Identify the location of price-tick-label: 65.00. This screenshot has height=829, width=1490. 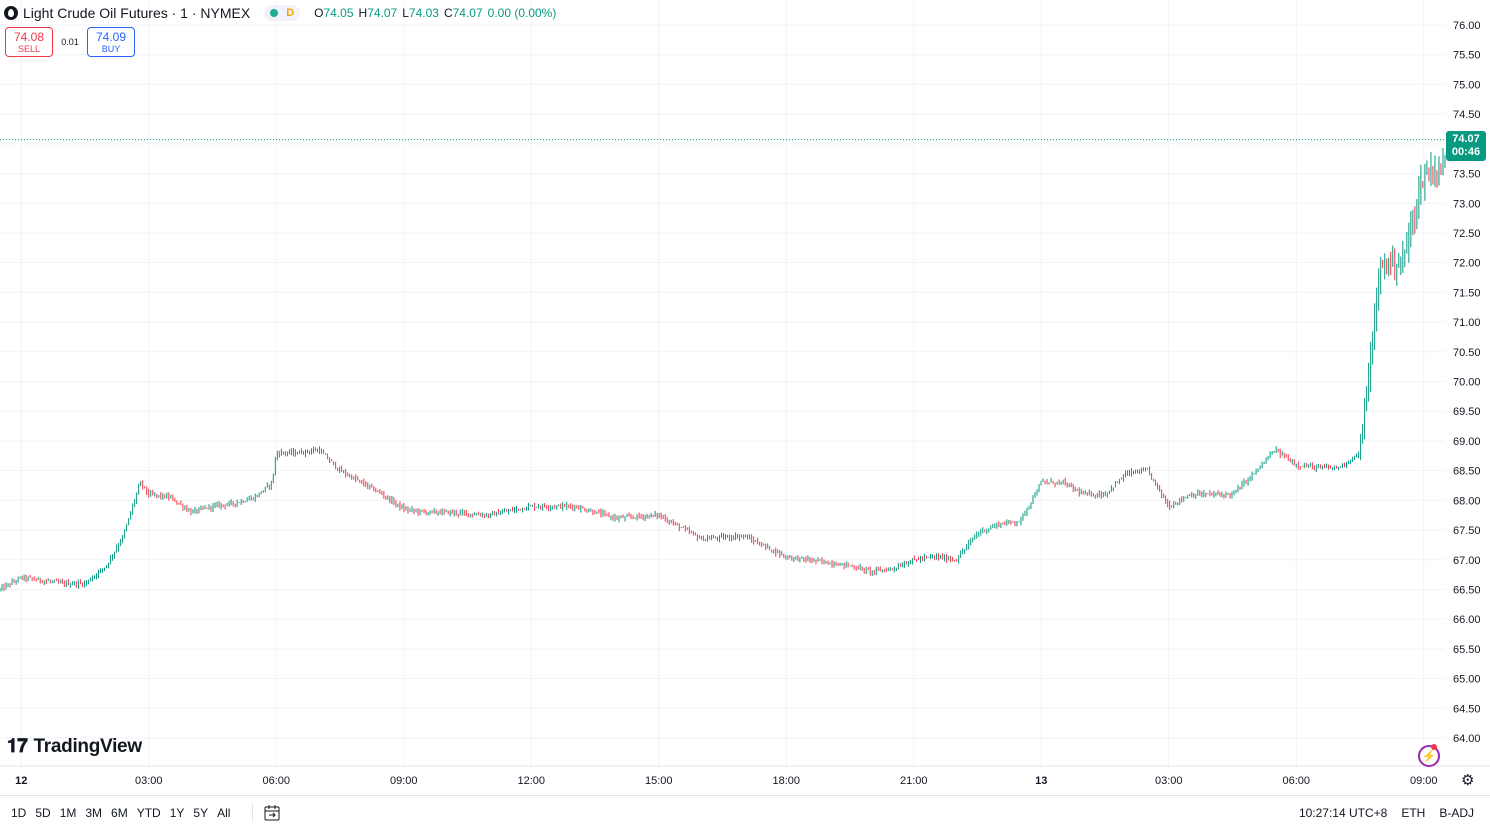
(1467, 680).